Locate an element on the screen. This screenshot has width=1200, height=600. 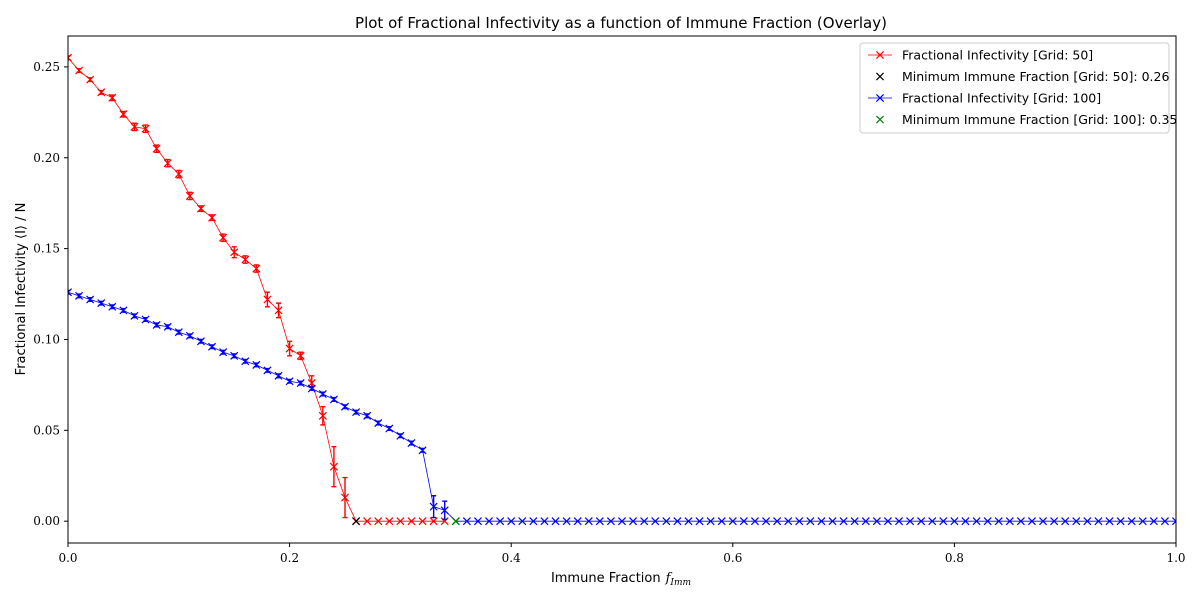
legend-item: Minimum Immune Fraction [Grid: 50]: 0.26 is located at coordinates (1022, 76).